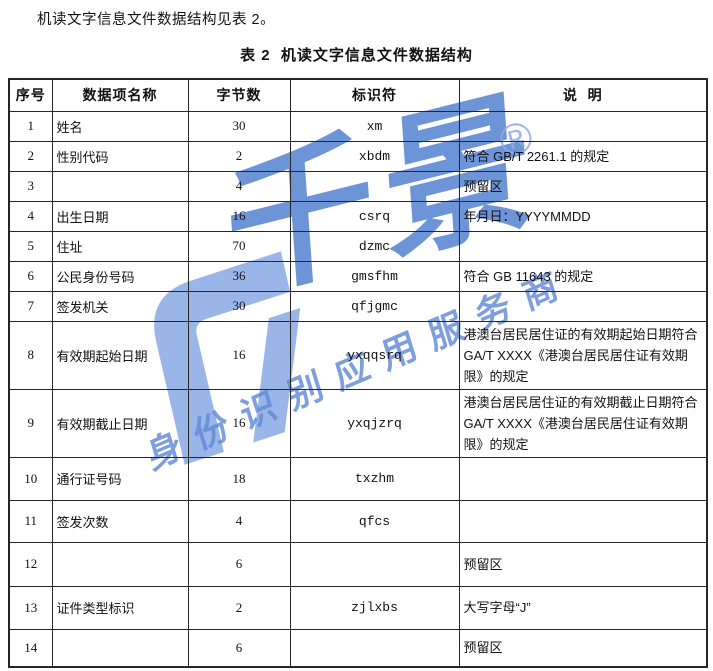 The image size is (713, 671). What do you see at coordinates (30, 95) in the screenshot?
I see `column-header-seq: 序号` at bounding box center [30, 95].